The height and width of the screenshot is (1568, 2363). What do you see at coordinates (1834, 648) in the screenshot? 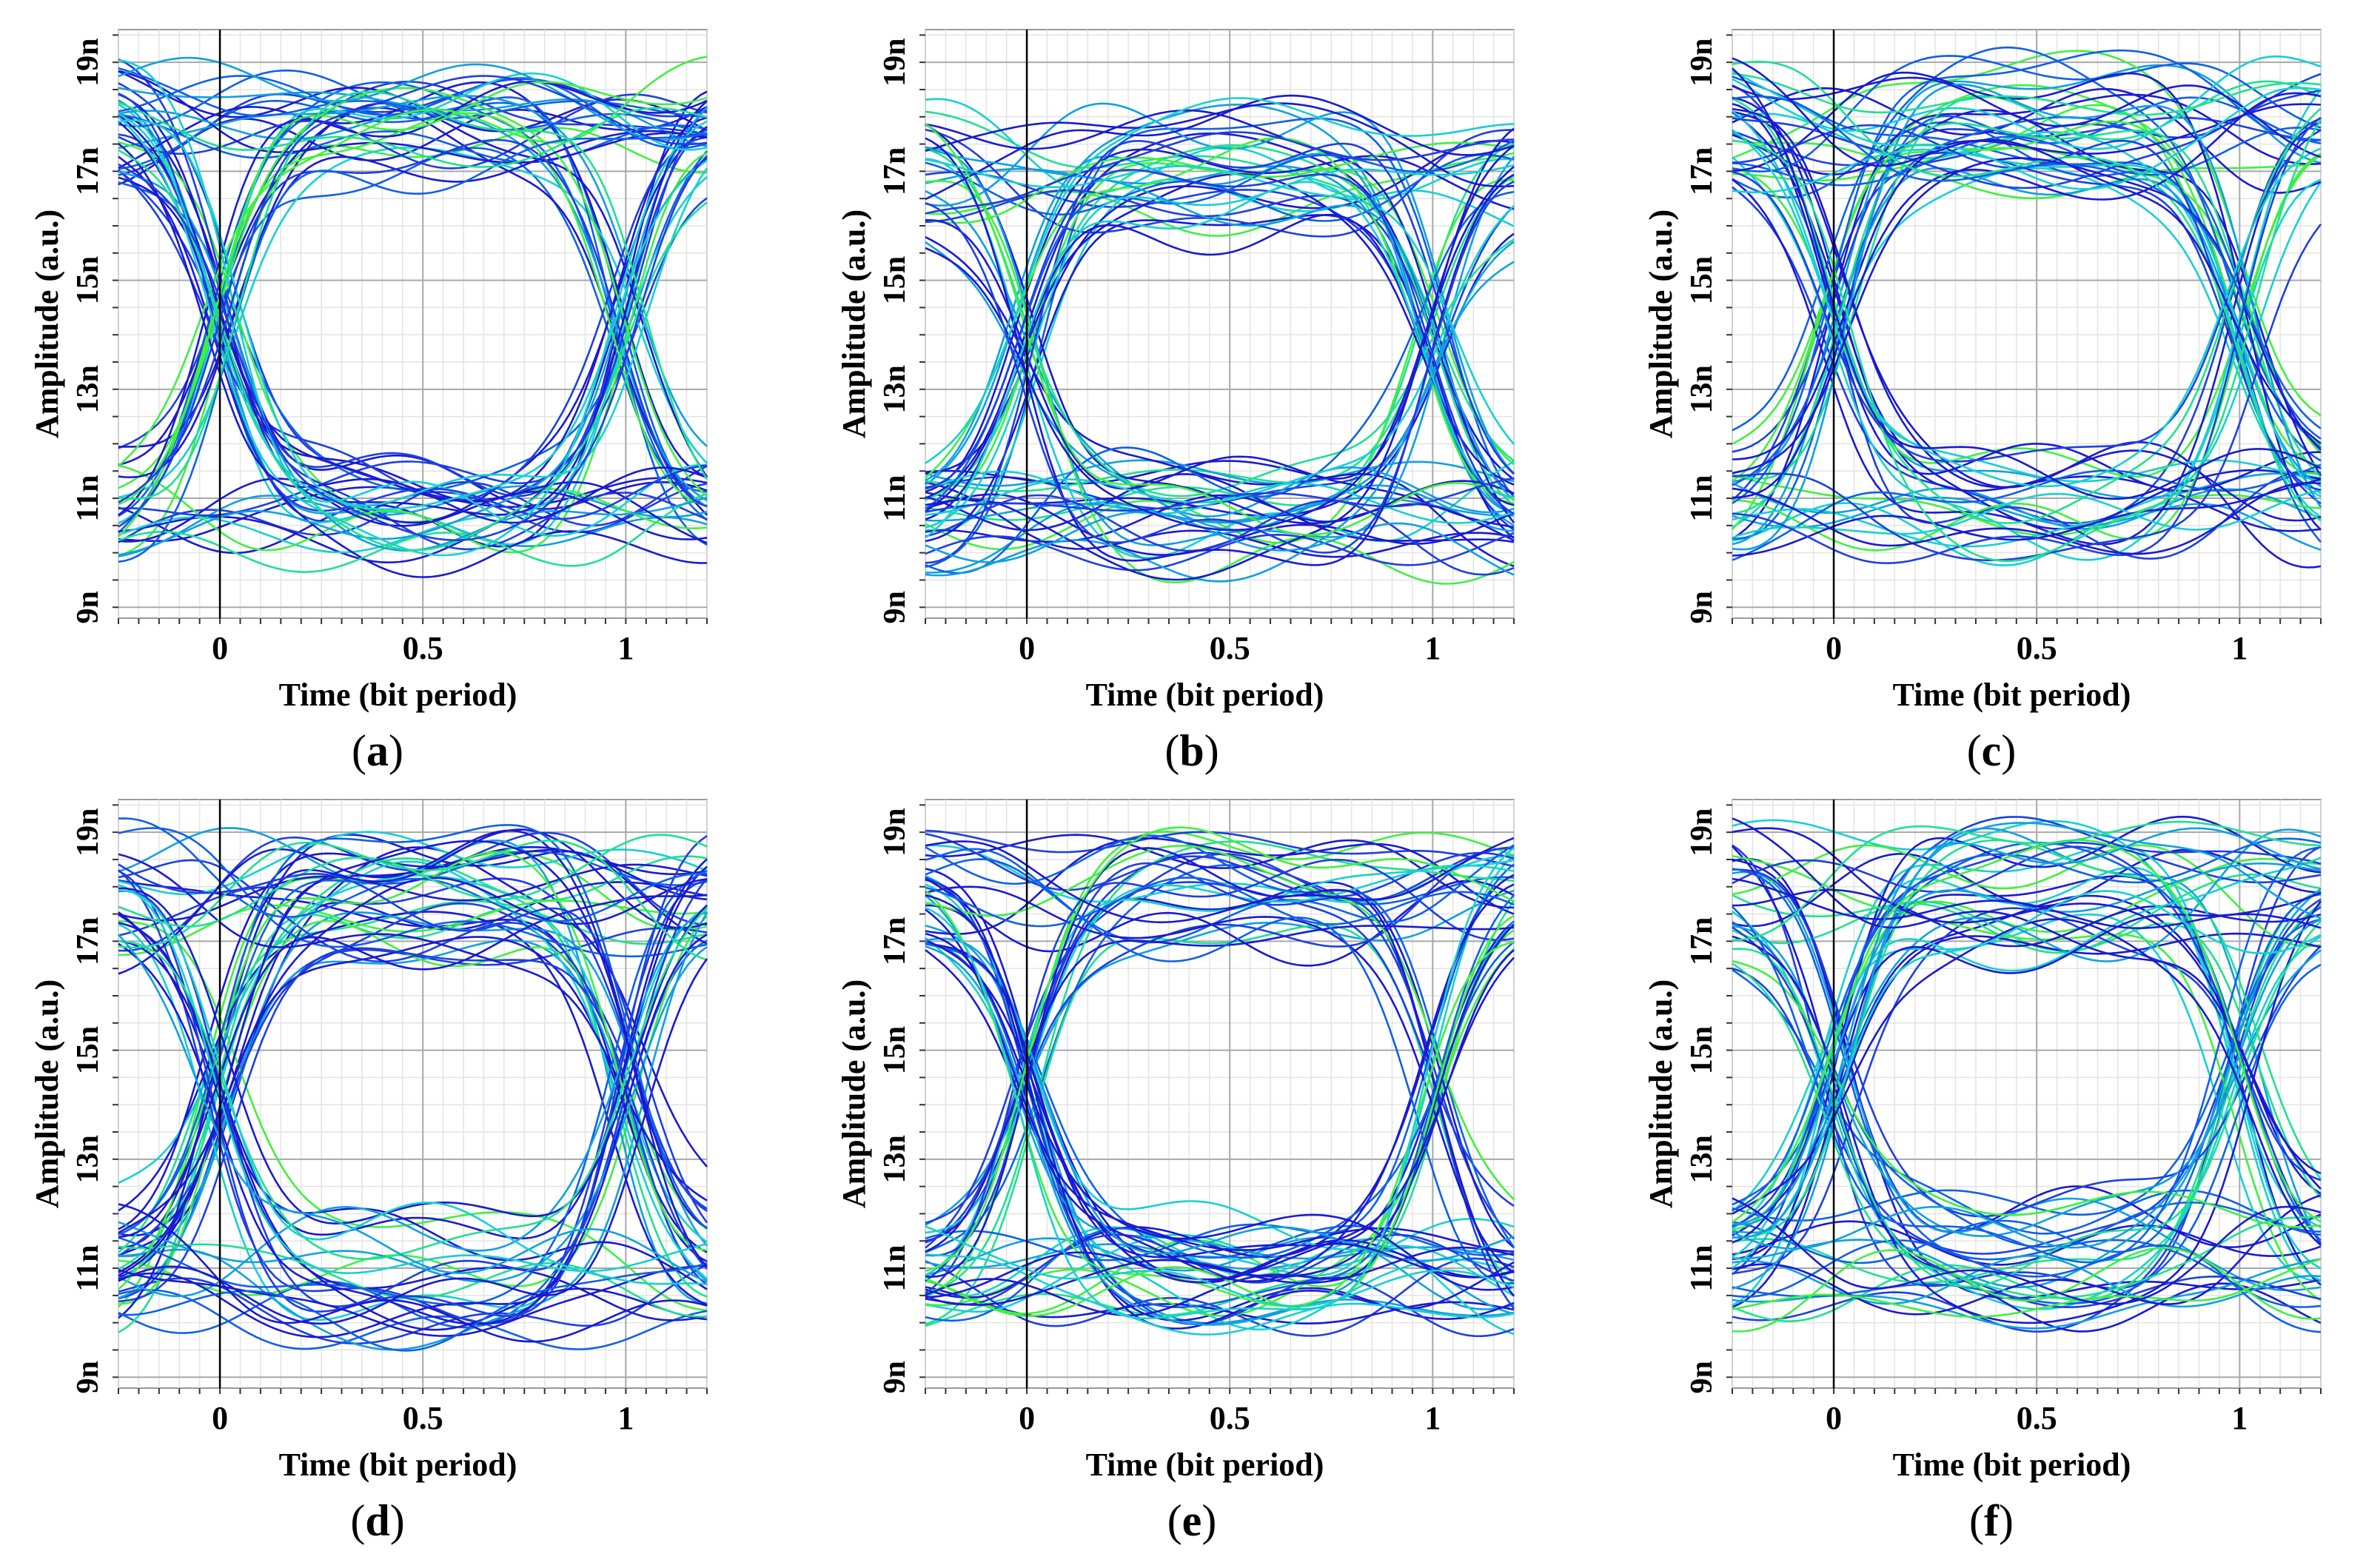
I see `x-tick-label: 0` at bounding box center [1834, 648].